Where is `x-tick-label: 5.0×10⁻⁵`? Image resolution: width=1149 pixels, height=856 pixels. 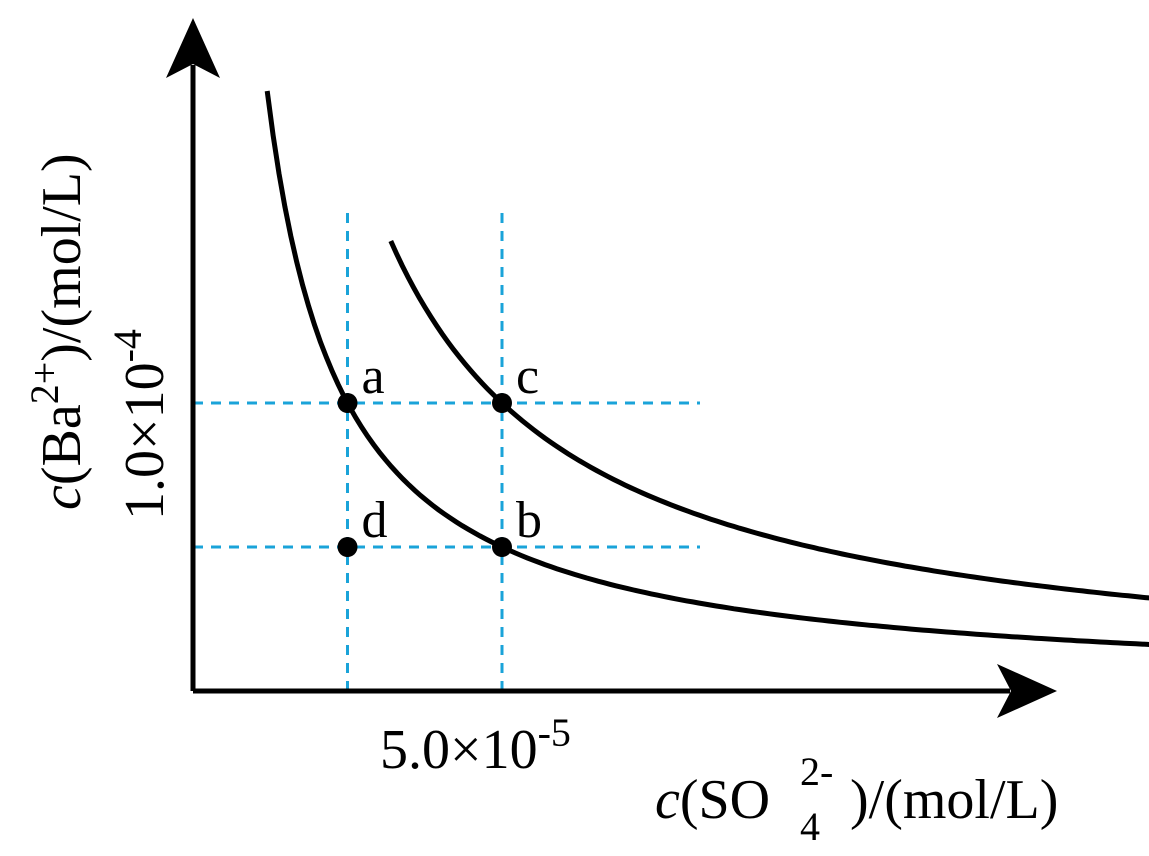
x-tick-label: 5.0×10⁻⁵ is located at coordinates (475, 745).